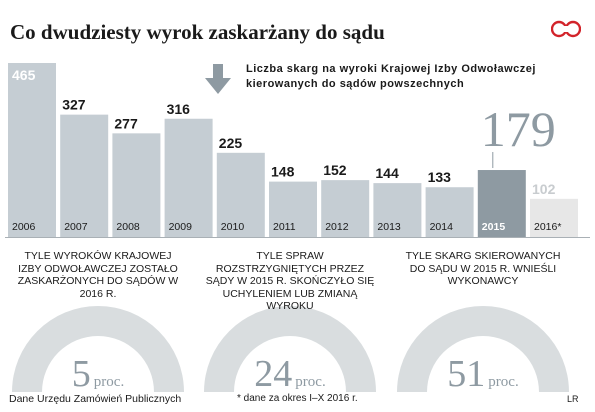 The image size is (595, 412). Describe the element at coordinates (84, 175) in the screenshot. I see `bar-2007` at that location.